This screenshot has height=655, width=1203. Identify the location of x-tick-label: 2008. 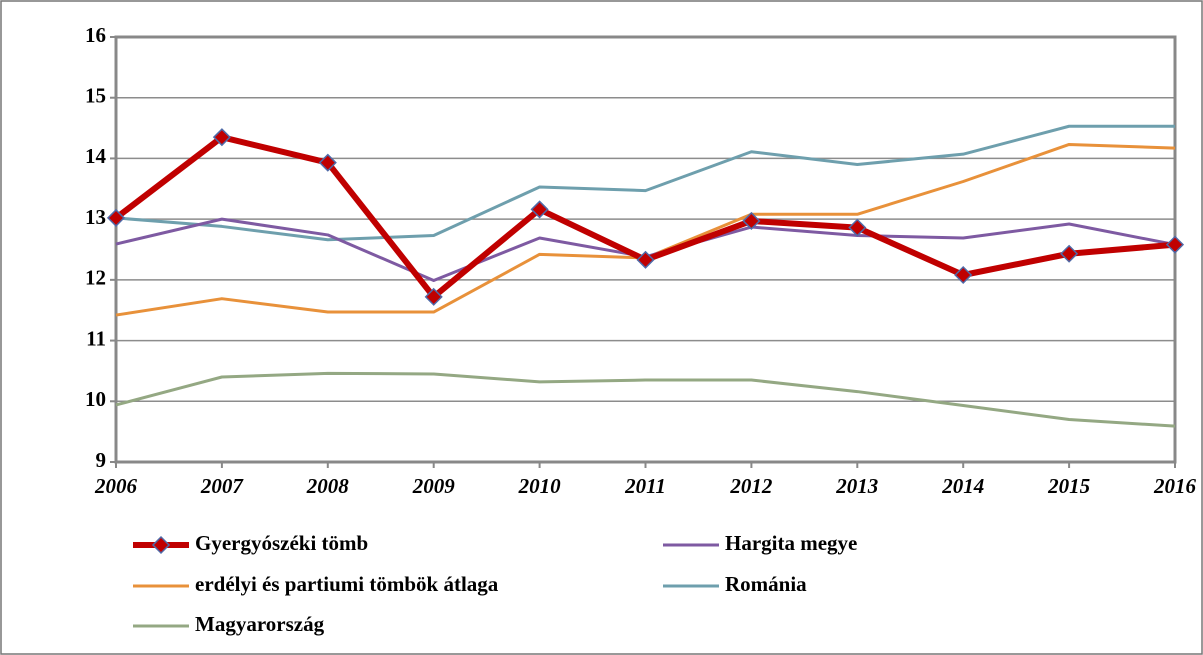
(328, 486).